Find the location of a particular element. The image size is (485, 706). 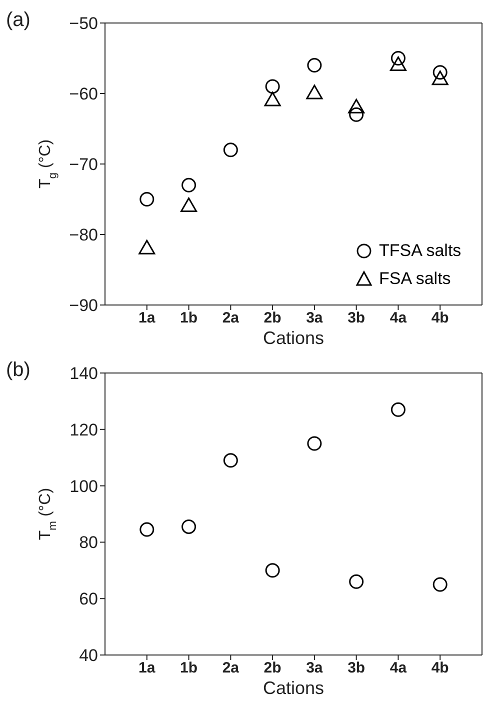

y-tick-label: −90 is located at coordinates (83, 306).